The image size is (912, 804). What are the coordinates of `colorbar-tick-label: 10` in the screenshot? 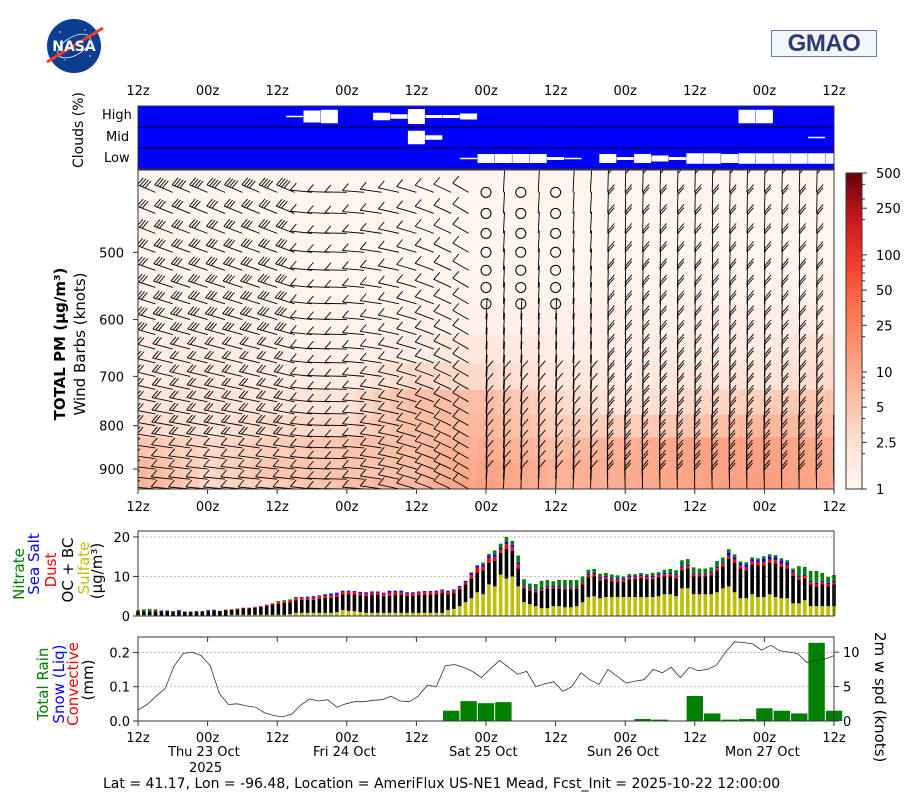 It's located at (884, 373).